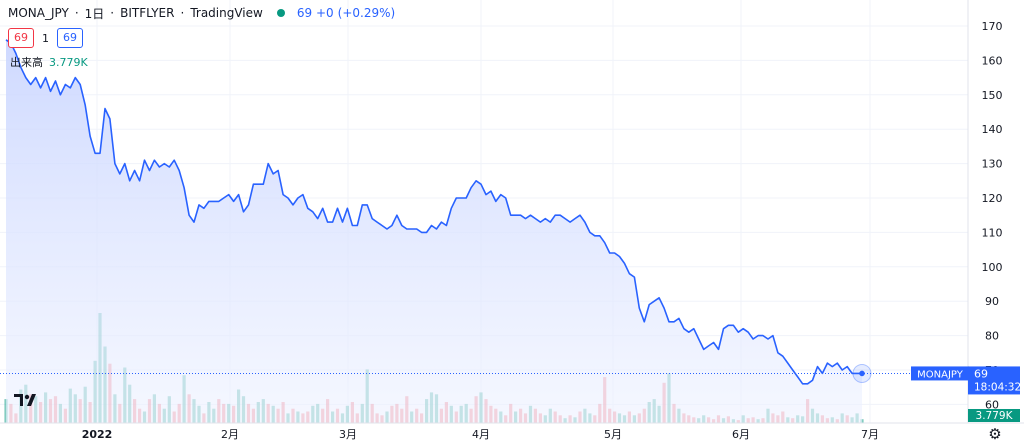 Image resolution: width=1024 pixels, height=448 pixels. What do you see at coordinates (870, 434) in the screenshot?
I see `time-tick-label: 7月` at bounding box center [870, 434].